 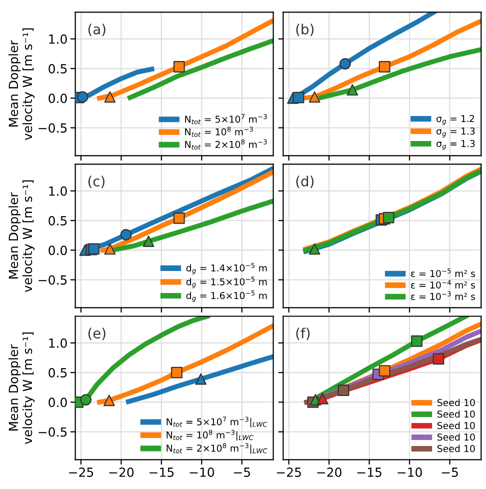 I want to click on legend-label: d$_{g}$ = 1.6×10$^{−5}$ m, so click(x=226, y=296).